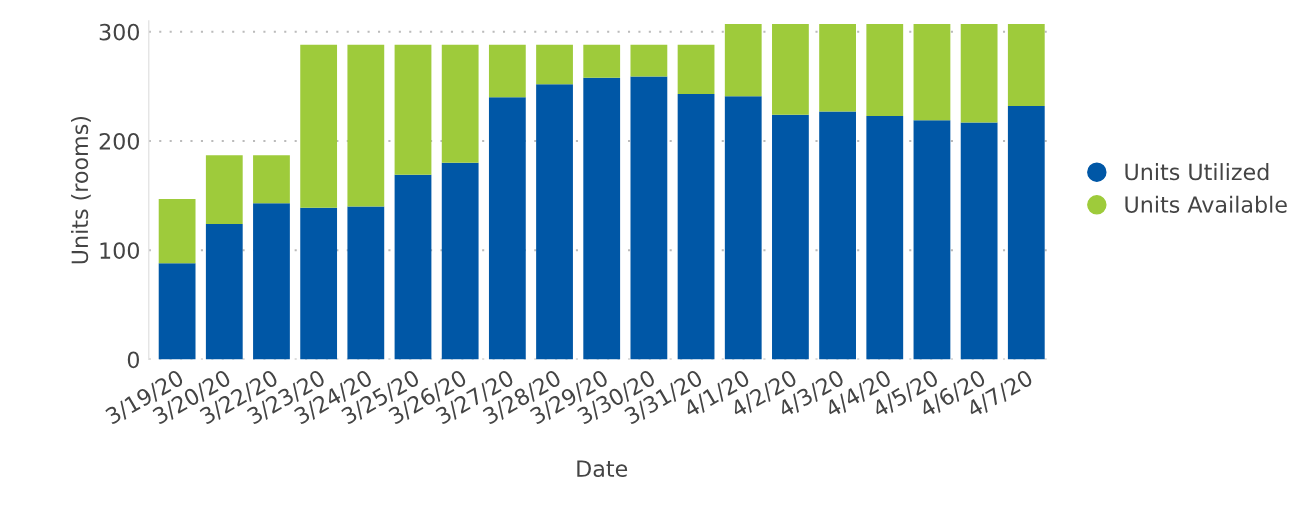 This screenshot has width=1294, height=521. What do you see at coordinates (602, 469) in the screenshot?
I see `x-axis-title: Date` at bounding box center [602, 469].